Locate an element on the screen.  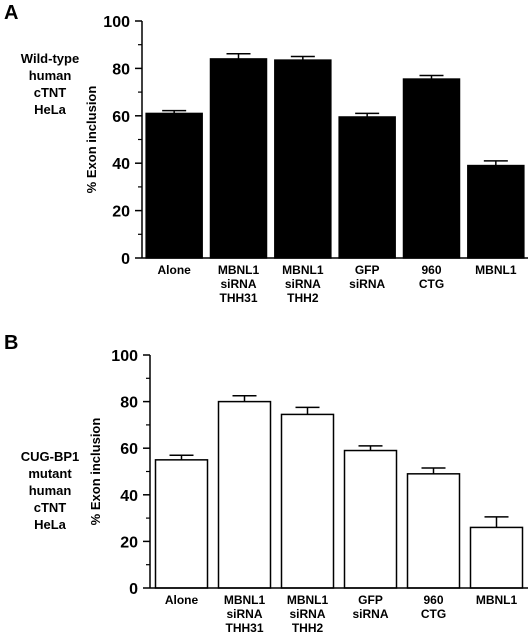
side-label: Wild-type human cTNT HeLa is located at coordinates (50, 84).